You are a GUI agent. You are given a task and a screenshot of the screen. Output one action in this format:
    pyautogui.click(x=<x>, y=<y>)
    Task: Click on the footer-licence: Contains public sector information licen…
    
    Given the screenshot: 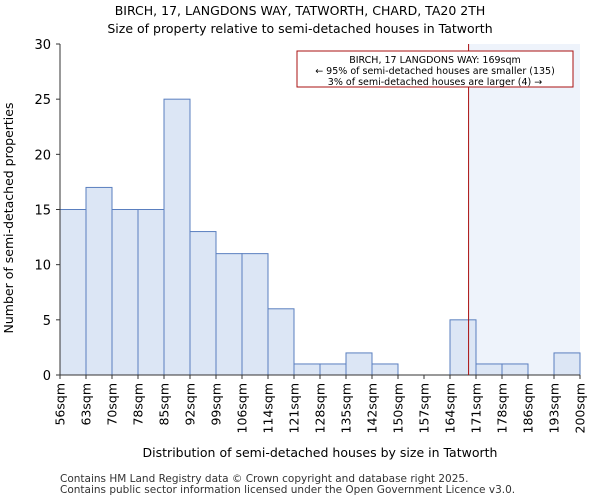 What is the action you would take?
    pyautogui.click(x=288, y=490)
    